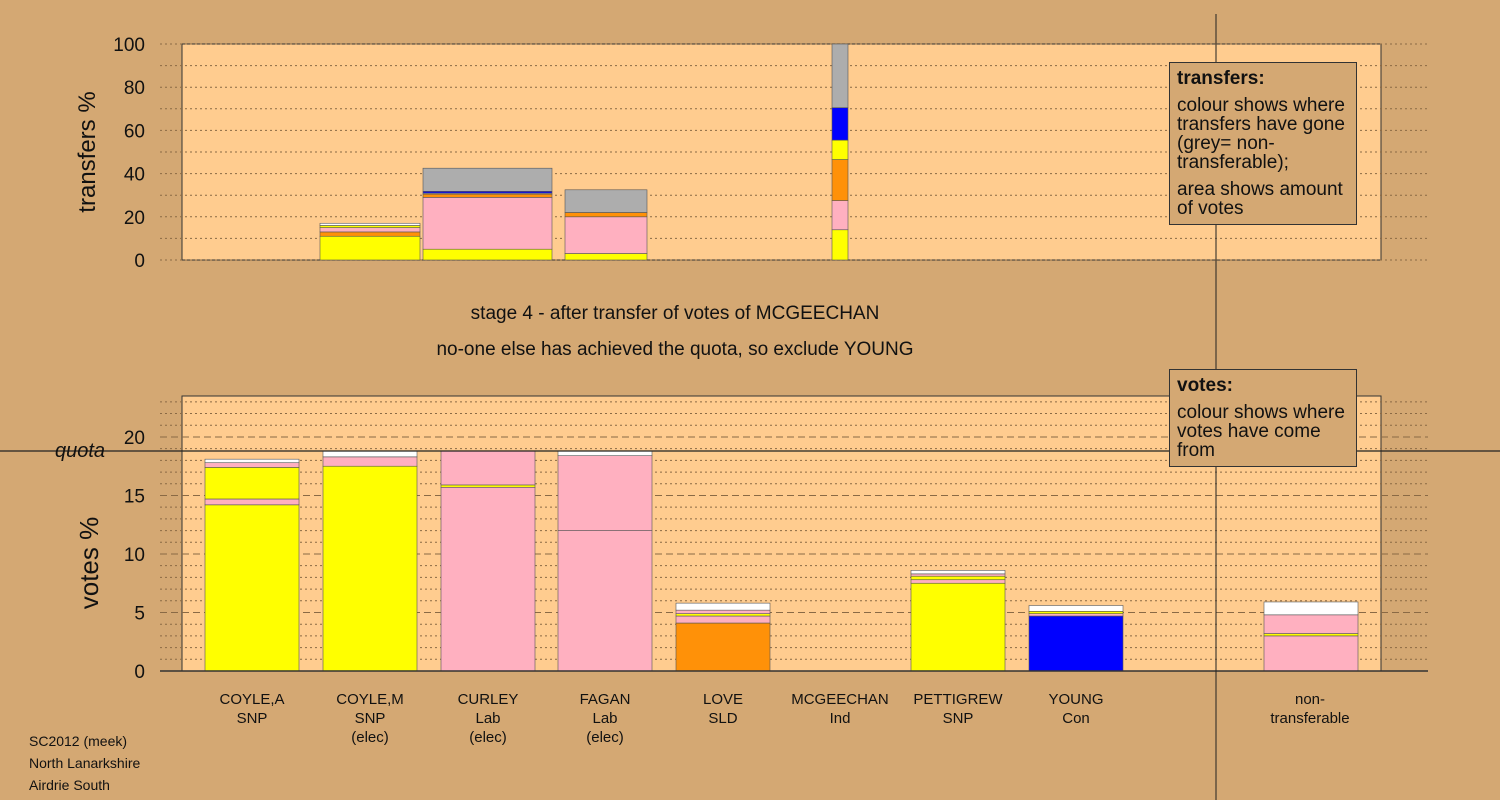  I want to click on candidate-label: PETTIGREW, so click(958, 699).